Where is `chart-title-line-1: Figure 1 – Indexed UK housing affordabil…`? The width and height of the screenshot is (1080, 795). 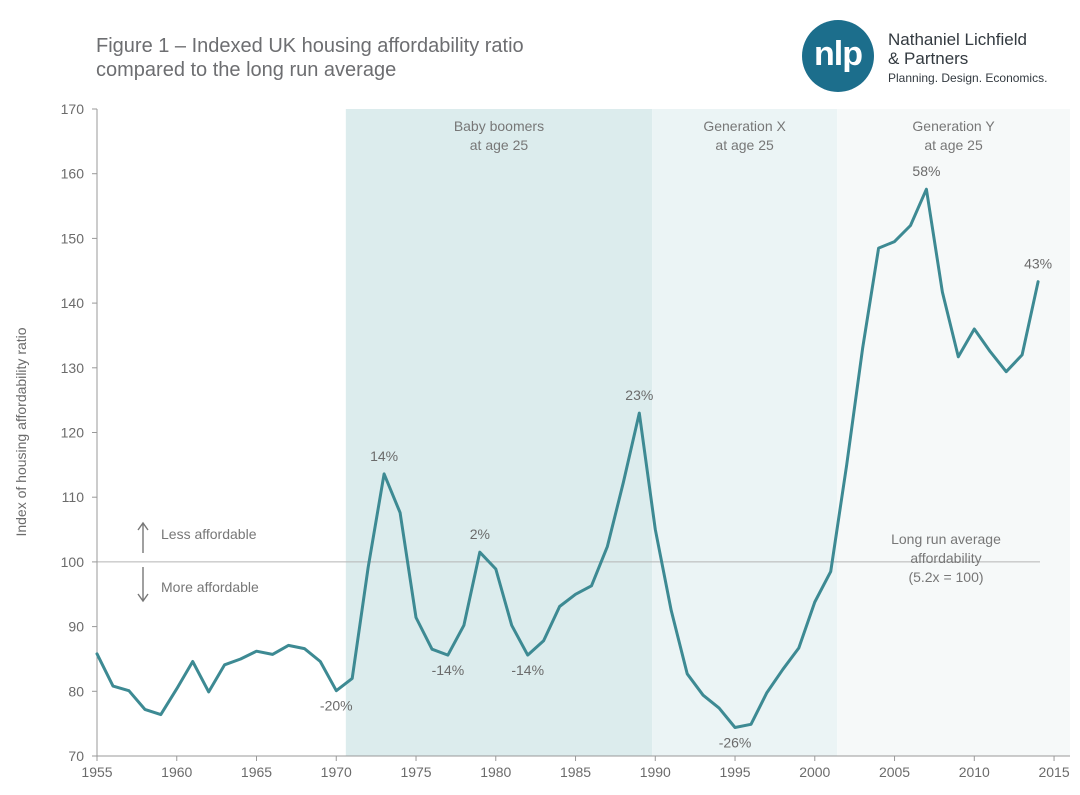
chart-title-line-1: Figure 1 – Indexed UK housing affordabil… is located at coordinates (310, 46).